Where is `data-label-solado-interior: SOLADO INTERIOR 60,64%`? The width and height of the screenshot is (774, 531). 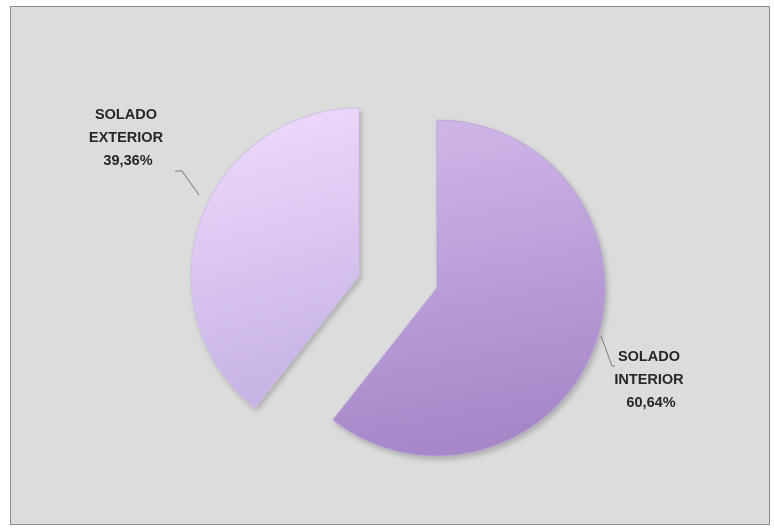
data-label-solado-interior: SOLADO INTERIOR 60,64% is located at coordinates (650, 380).